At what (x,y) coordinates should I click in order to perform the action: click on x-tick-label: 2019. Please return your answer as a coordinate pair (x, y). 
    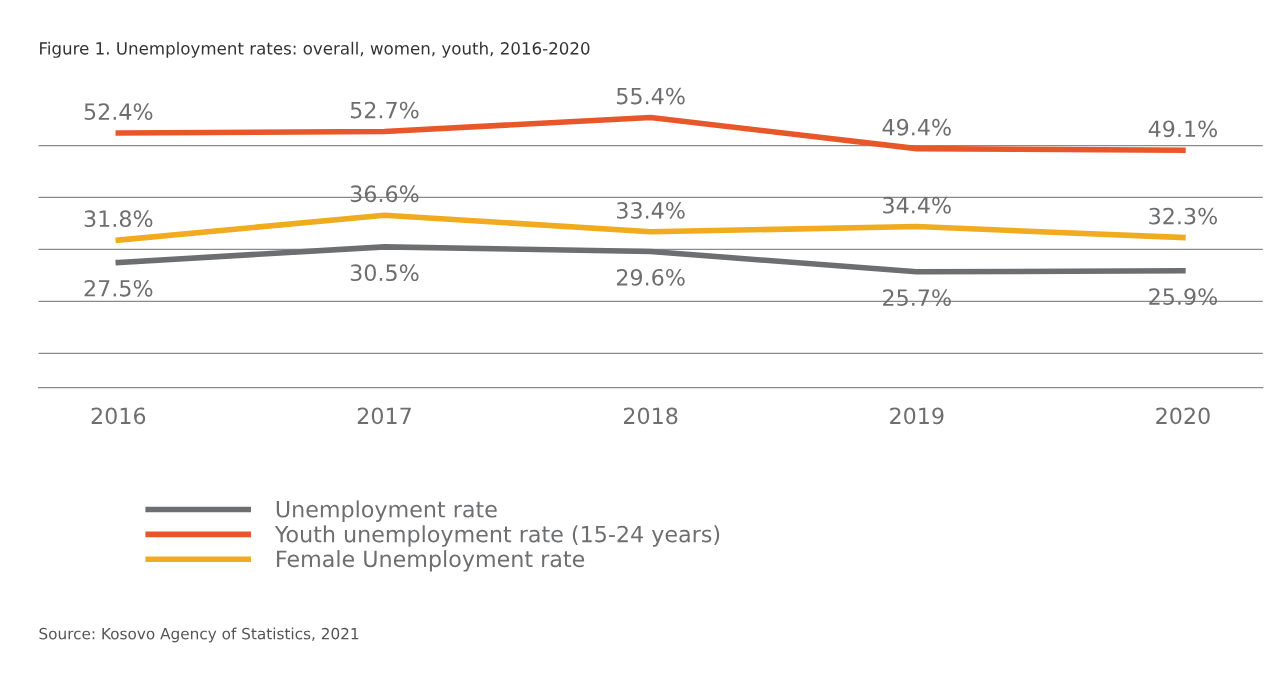
    Looking at the image, I should click on (917, 416).